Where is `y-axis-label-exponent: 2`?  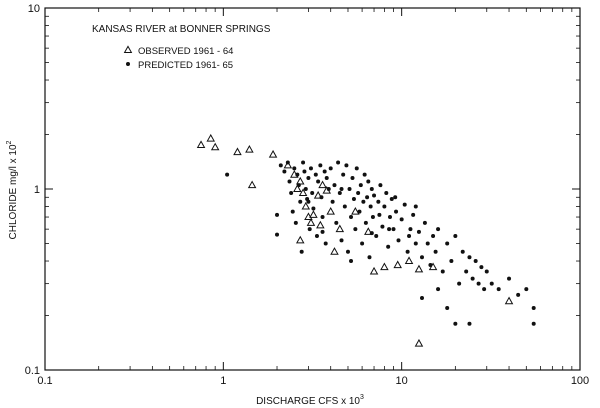
y-axis-label-exponent: 2 is located at coordinates (9, 142).